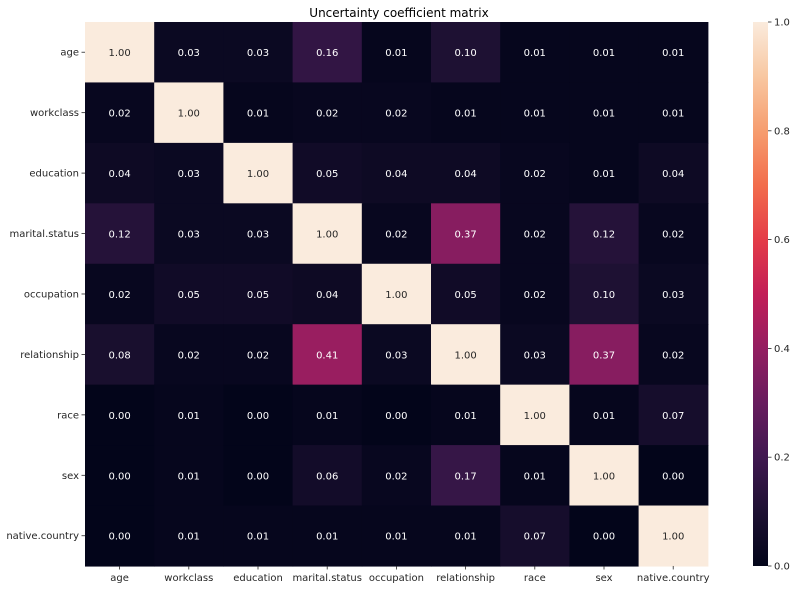 The image size is (808, 590). I want to click on heatmap-cell-relationship-age, so click(120, 355).